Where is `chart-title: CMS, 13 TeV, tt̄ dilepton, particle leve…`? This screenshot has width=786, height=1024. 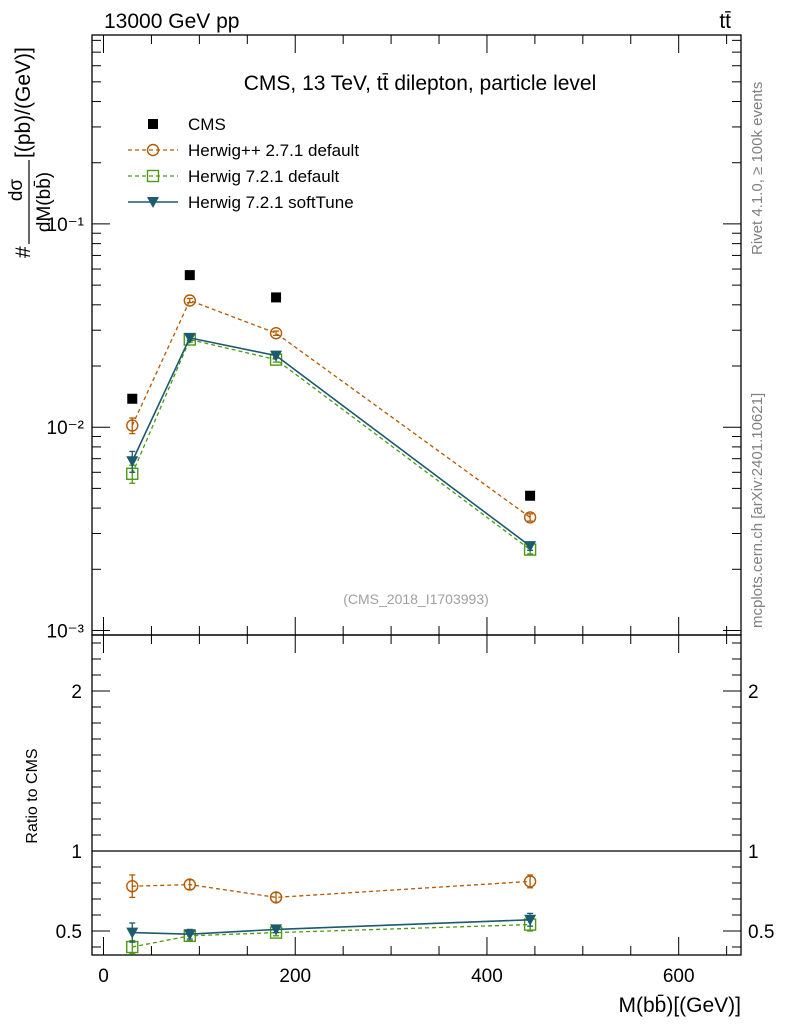
chart-title: CMS, 13 TeV, tt̄ dilepton, particle leve… is located at coordinates (420, 83).